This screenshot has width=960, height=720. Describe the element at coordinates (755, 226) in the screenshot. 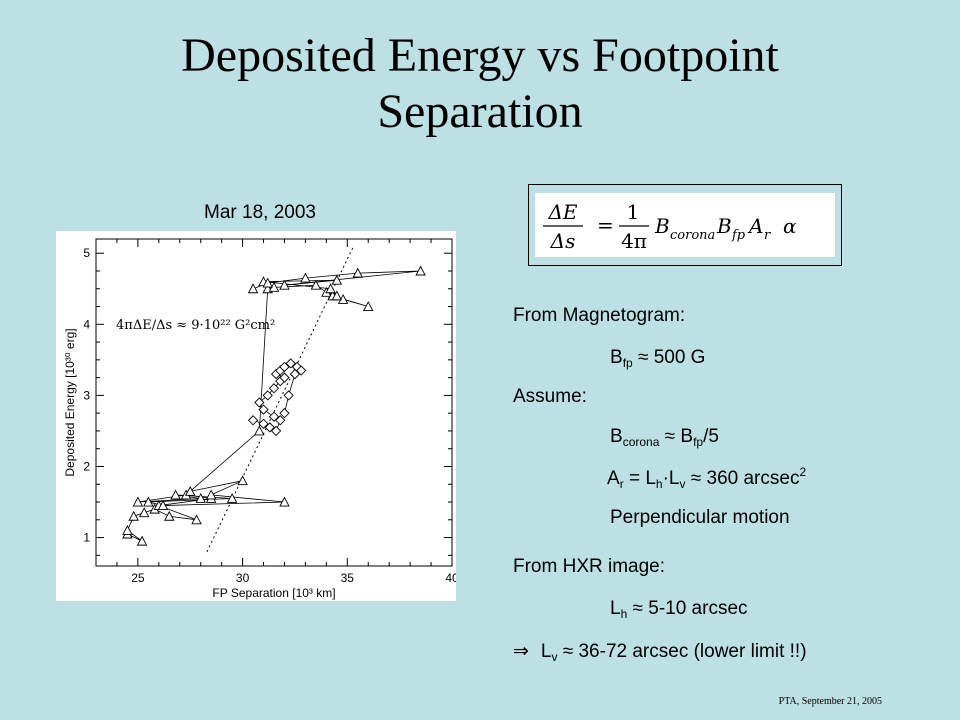

I see `formula-rhs-a: A` at that location.